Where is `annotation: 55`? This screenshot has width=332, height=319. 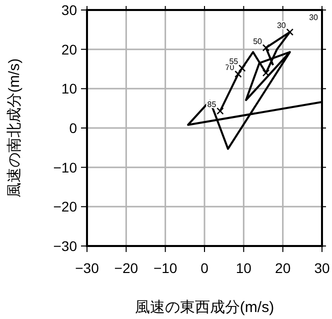
annotation: 55 is located at coordinates (234, 61).